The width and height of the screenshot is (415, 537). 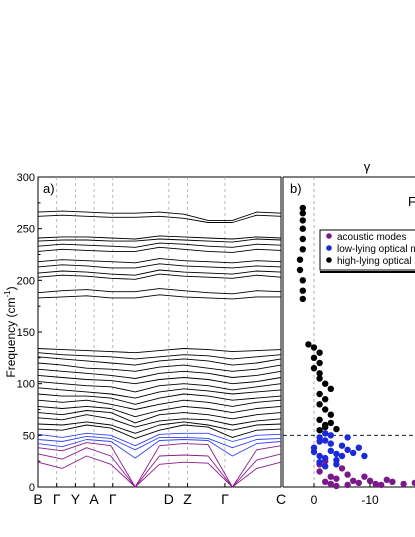 I want to click on y-axis-label-main: Frequency (cm, so click(x=11, y=338).